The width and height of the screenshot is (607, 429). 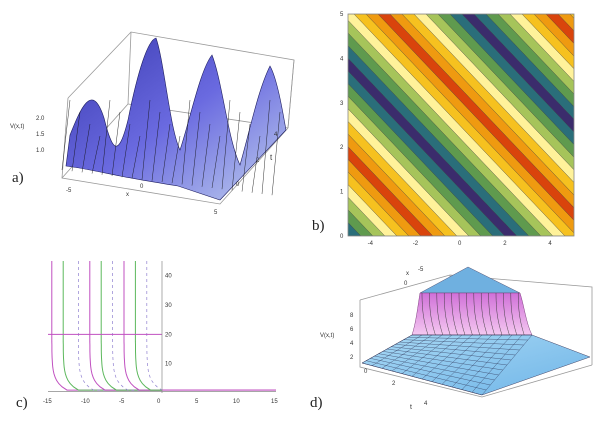 I want to click on surface-wall-d, so click(x=472, y=314).